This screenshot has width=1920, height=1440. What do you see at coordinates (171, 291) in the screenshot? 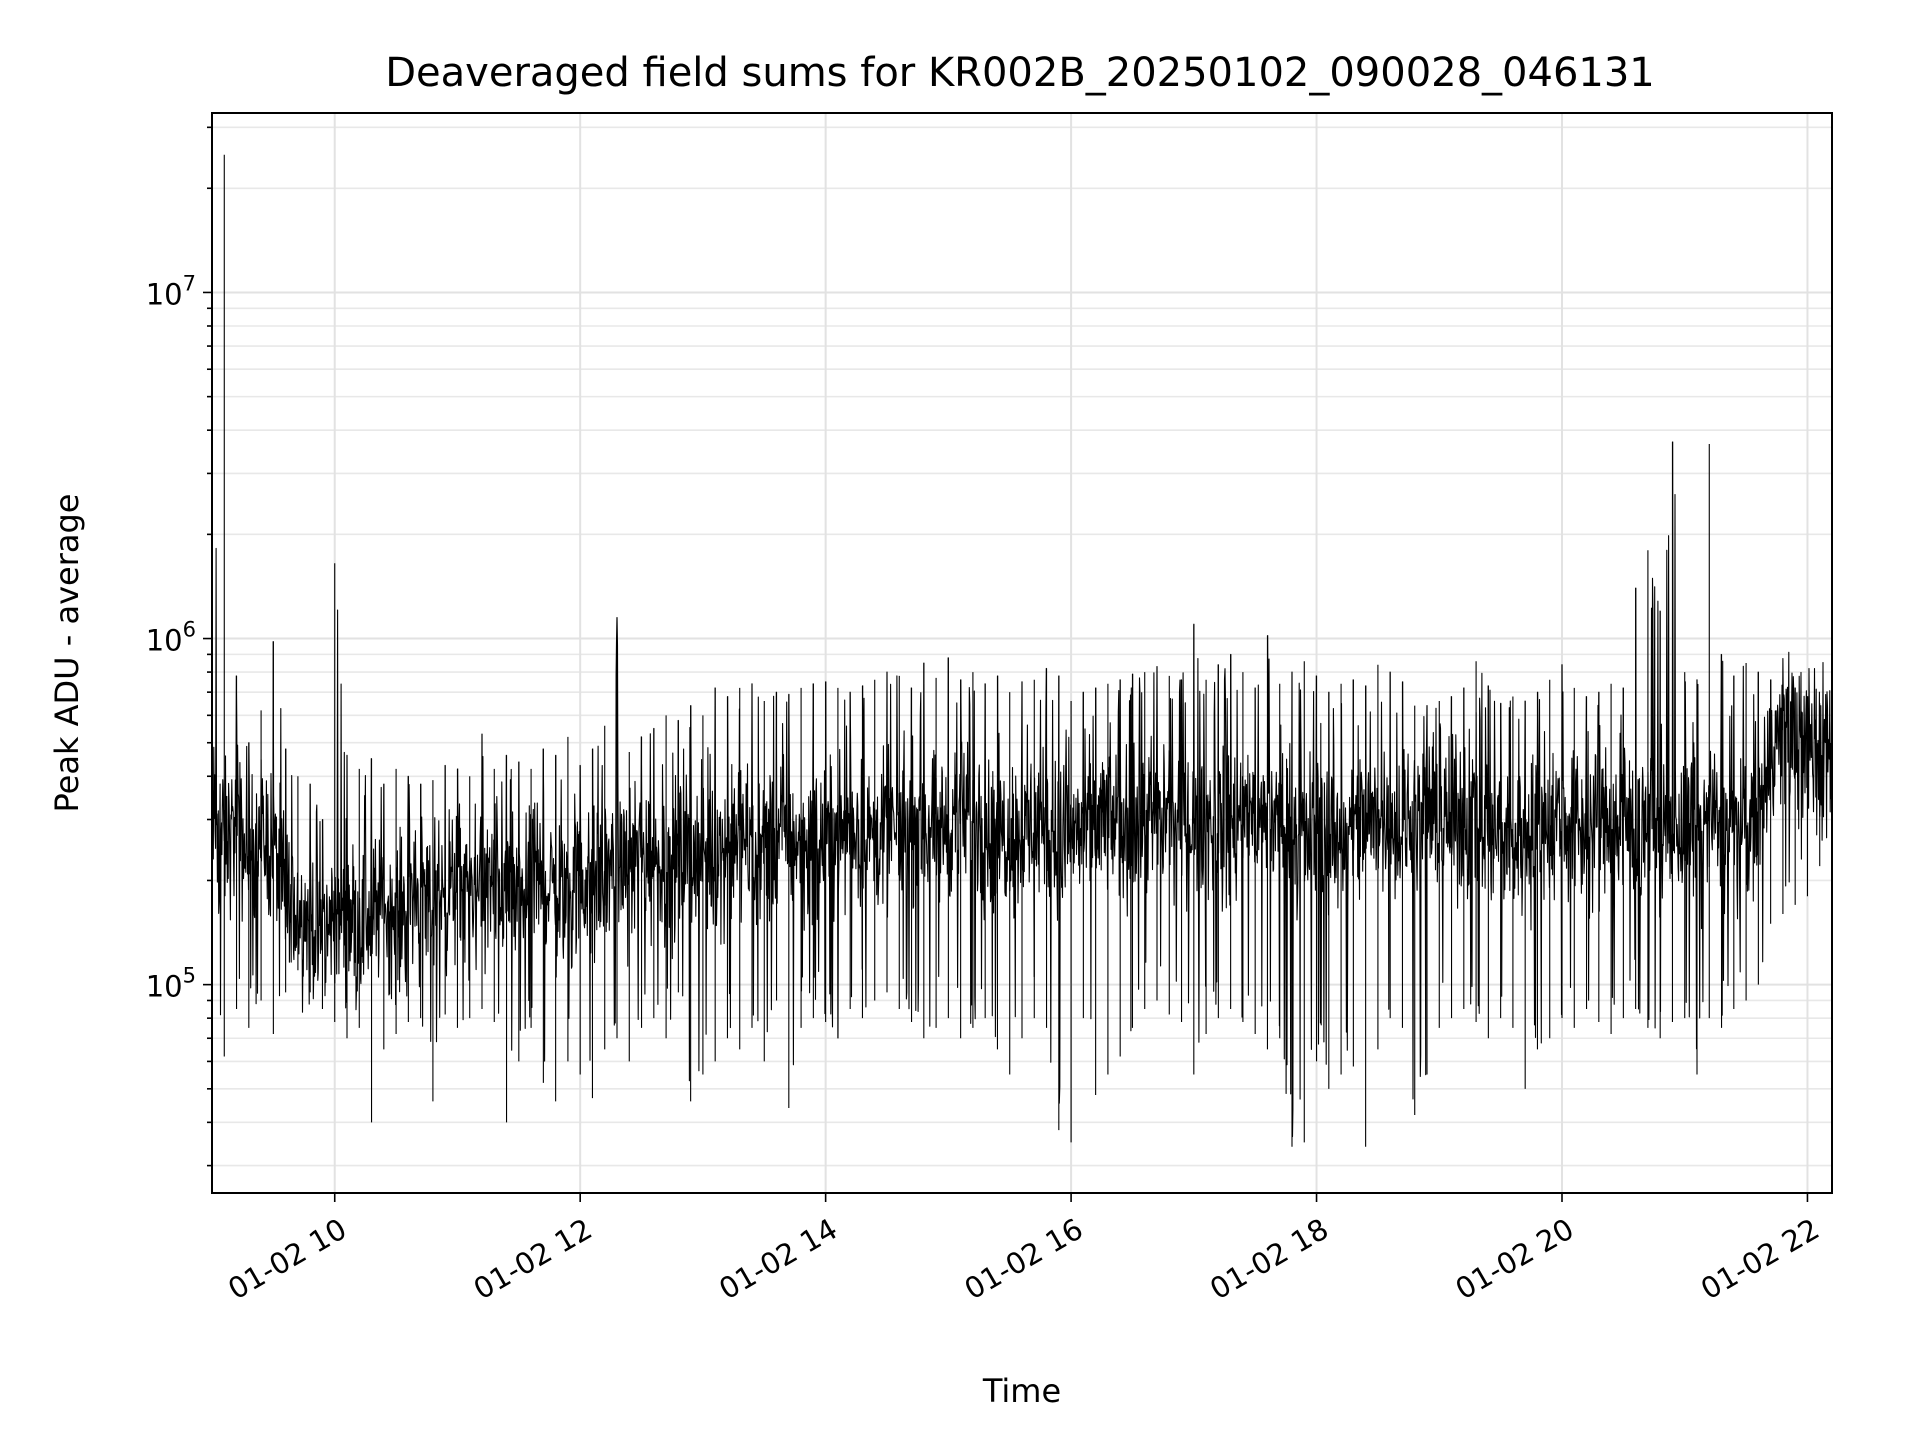
I see `y-tick-label: 10⁷` at bounding box center [171, 291].